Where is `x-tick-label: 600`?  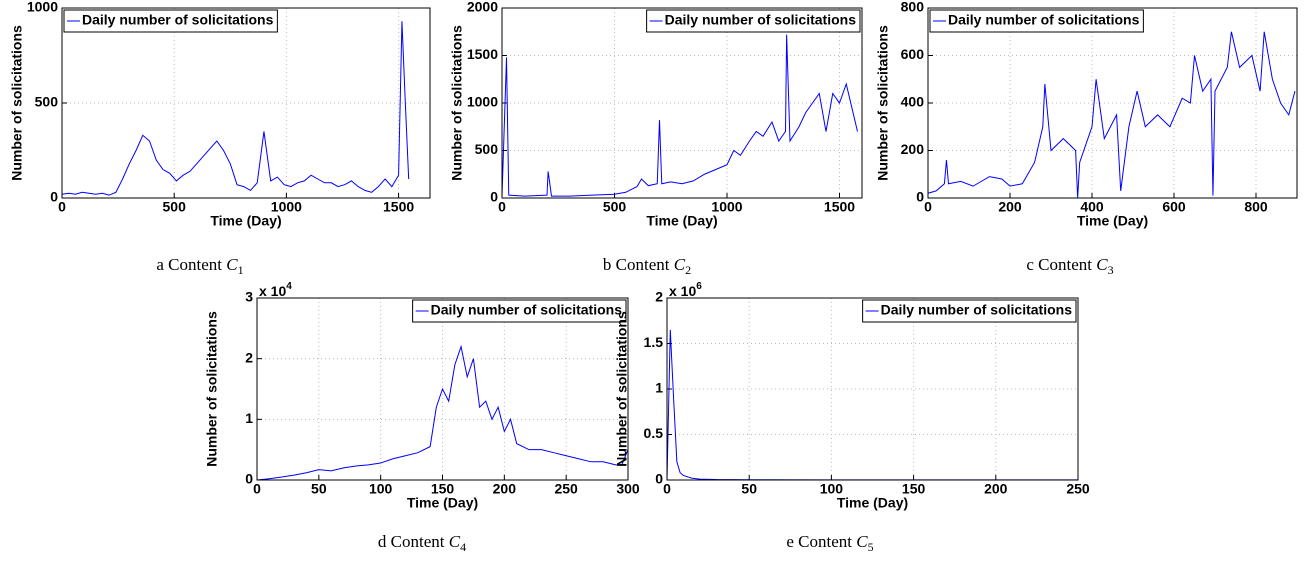 x-tick-label: 600 is located at coordinates (1174, 207).